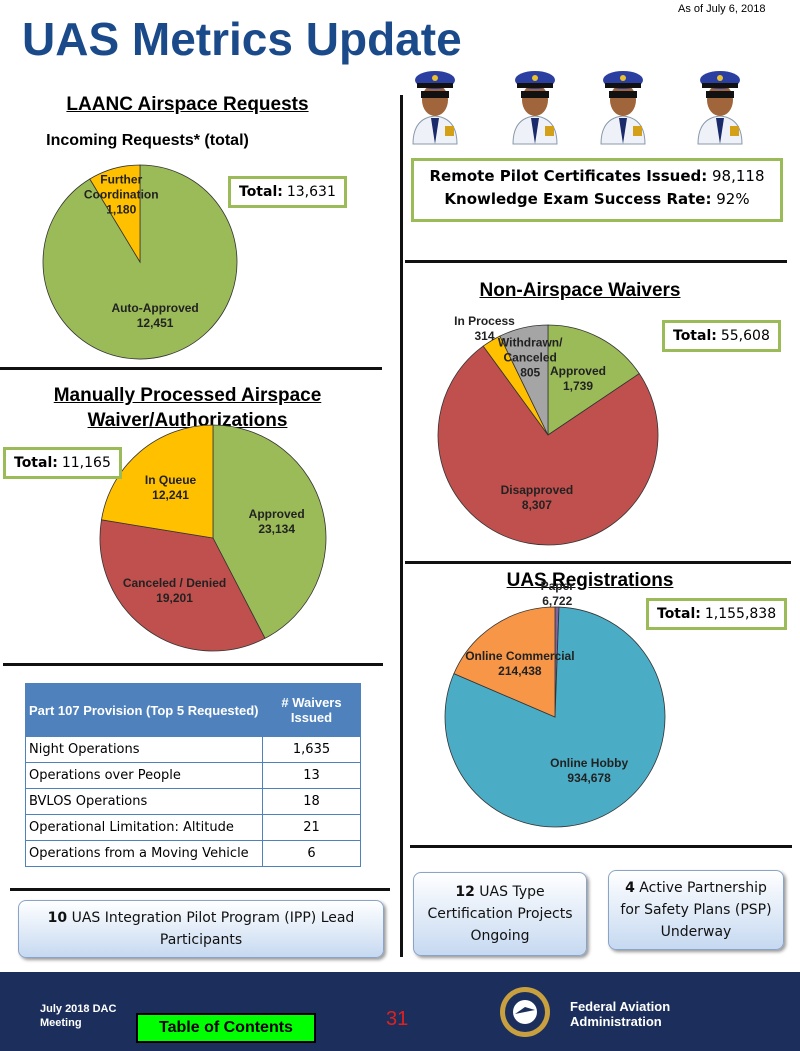  What do you see at coordinates (520, 670) in the screenshot?
I see `slice-value: 214,438` at bounding box center [520, 670].